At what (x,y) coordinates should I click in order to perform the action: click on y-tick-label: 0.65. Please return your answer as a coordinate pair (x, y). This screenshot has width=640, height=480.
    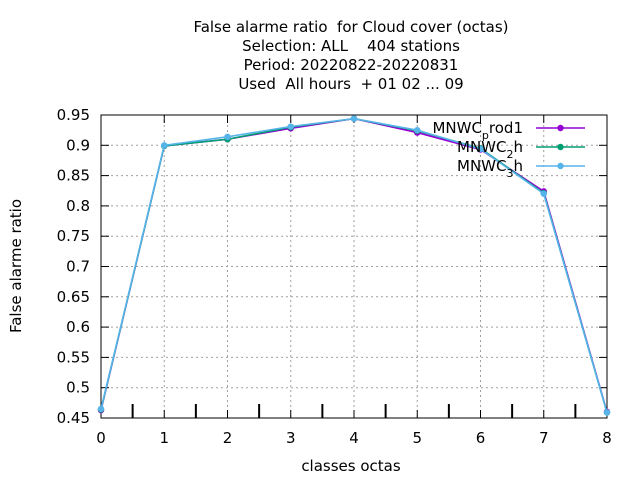
    Looking at the image, I should click on (73, 297).